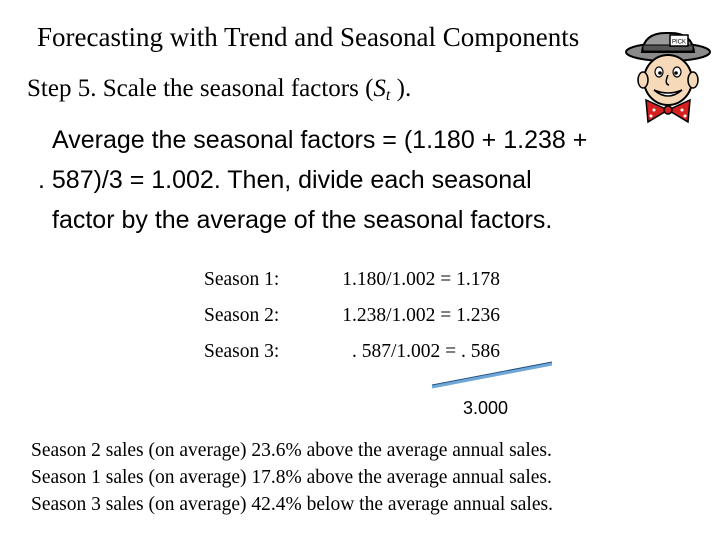 This screenshot has width=720, height=540. I want to click on seasonal-variable: S, so click(379, 88).